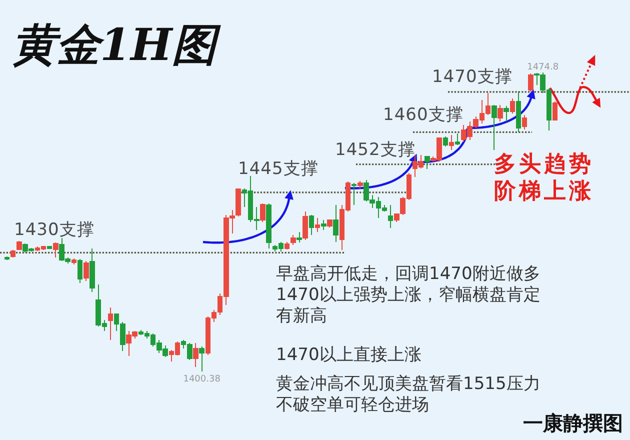 Image resolution: width=630 pixels, height=440 pixels. Describe the element at coordinates (349, 355) in the screenshot. I see `annotation: 1470以上直接上涨` at that location.